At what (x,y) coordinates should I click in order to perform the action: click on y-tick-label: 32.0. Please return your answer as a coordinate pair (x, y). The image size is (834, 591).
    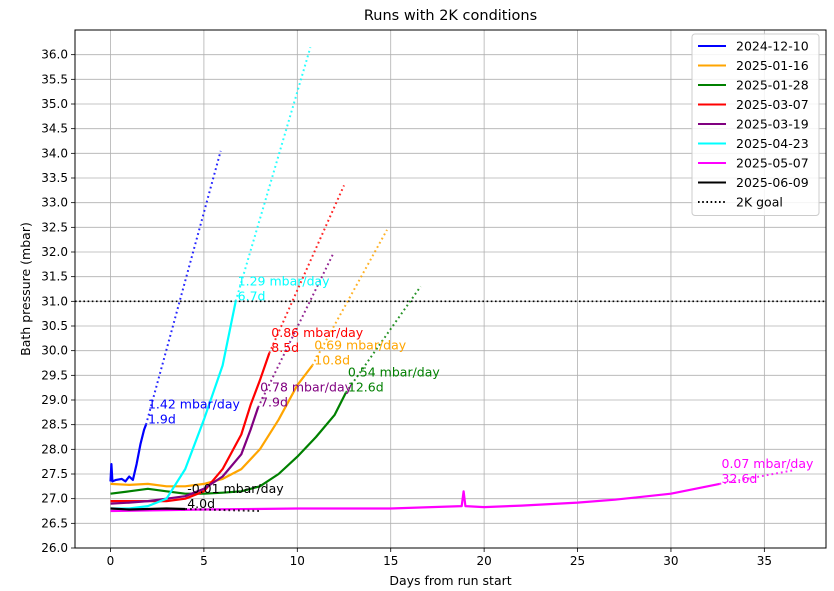
    Looking at the image, I should click on (54, 252).